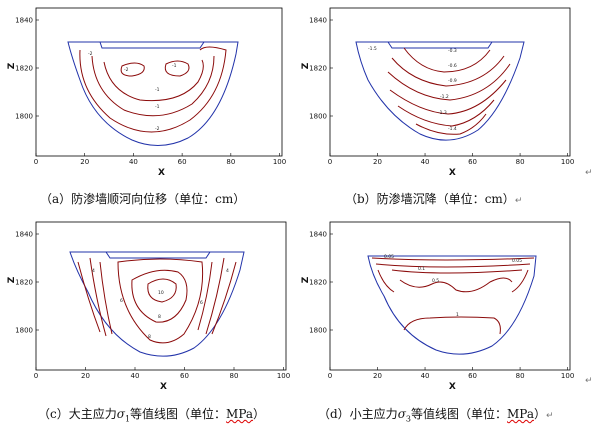 The height and width of the screenshot is (431, 604). What do you see at coordinates (550, 416) in the screenshot?
I see `return-mark-d: ↵` at bounding box center [550, 416].